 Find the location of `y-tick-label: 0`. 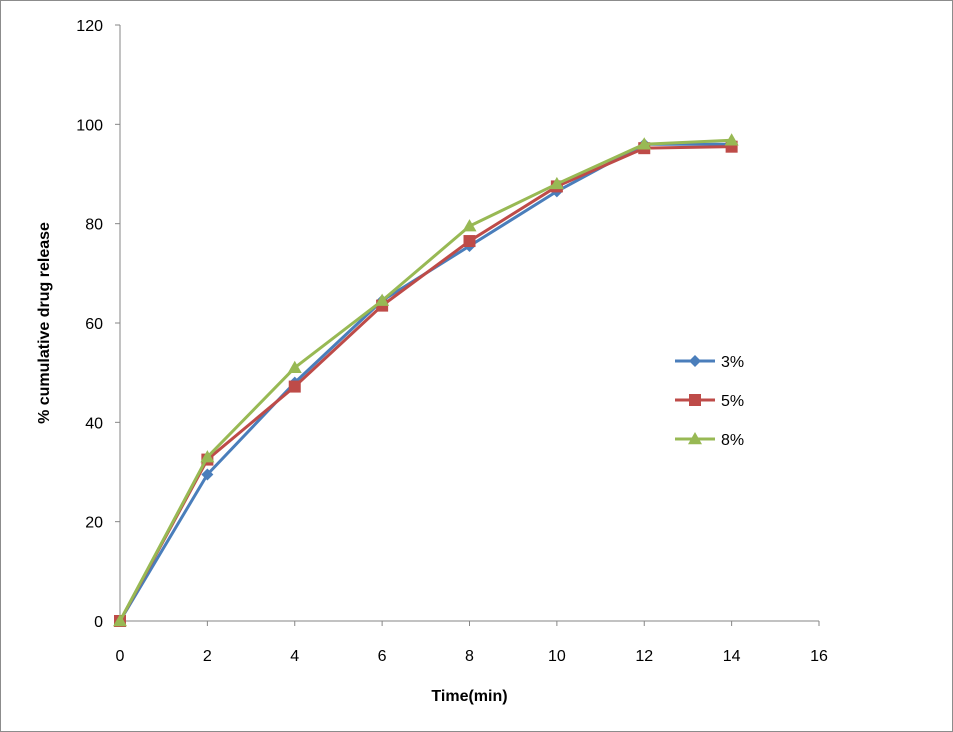

y-tick-label: 0 is located at coordinates (98, 622).